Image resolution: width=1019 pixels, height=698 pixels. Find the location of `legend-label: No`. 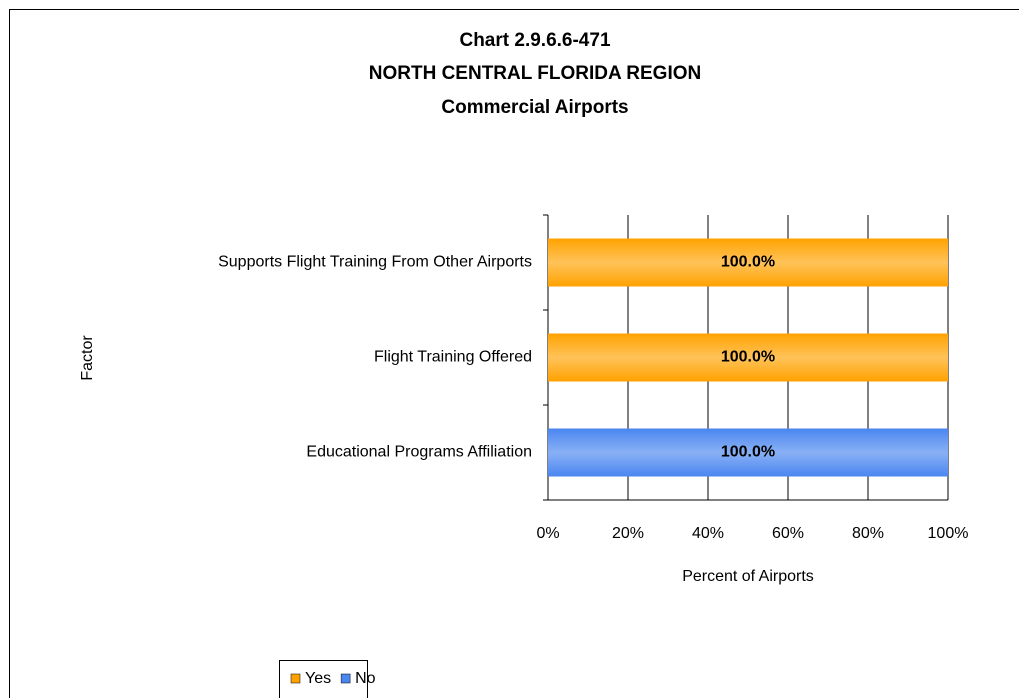

legend-label: No is located at coordinates (365, 678).